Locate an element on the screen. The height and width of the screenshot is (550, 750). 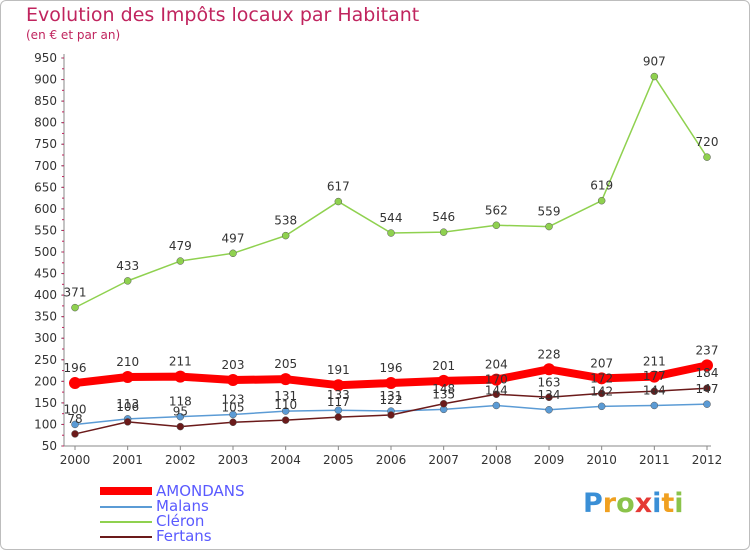
data-label-amondans: 203 is located at coordinates (233, 365).